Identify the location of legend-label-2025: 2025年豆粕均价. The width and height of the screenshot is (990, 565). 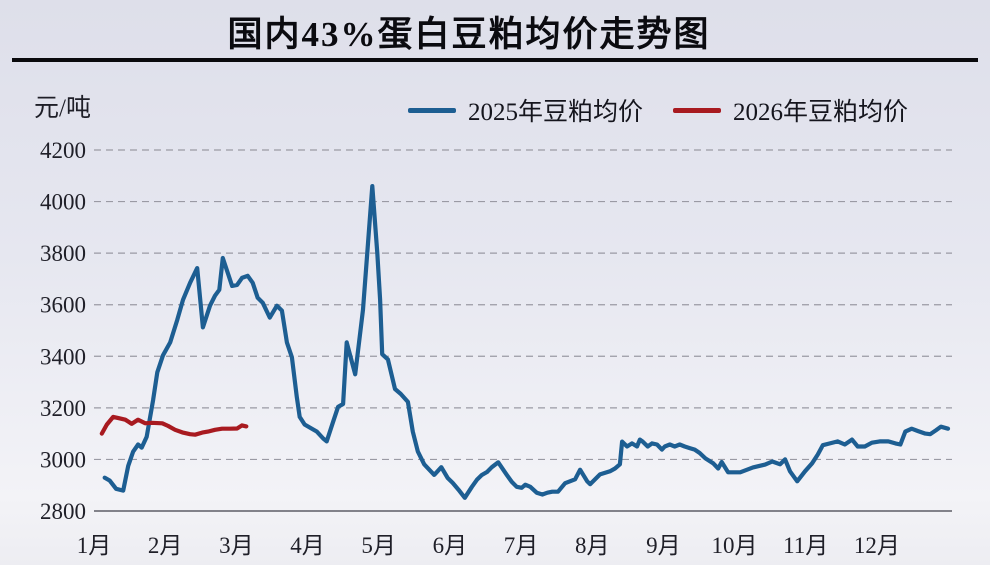
(556, 112).